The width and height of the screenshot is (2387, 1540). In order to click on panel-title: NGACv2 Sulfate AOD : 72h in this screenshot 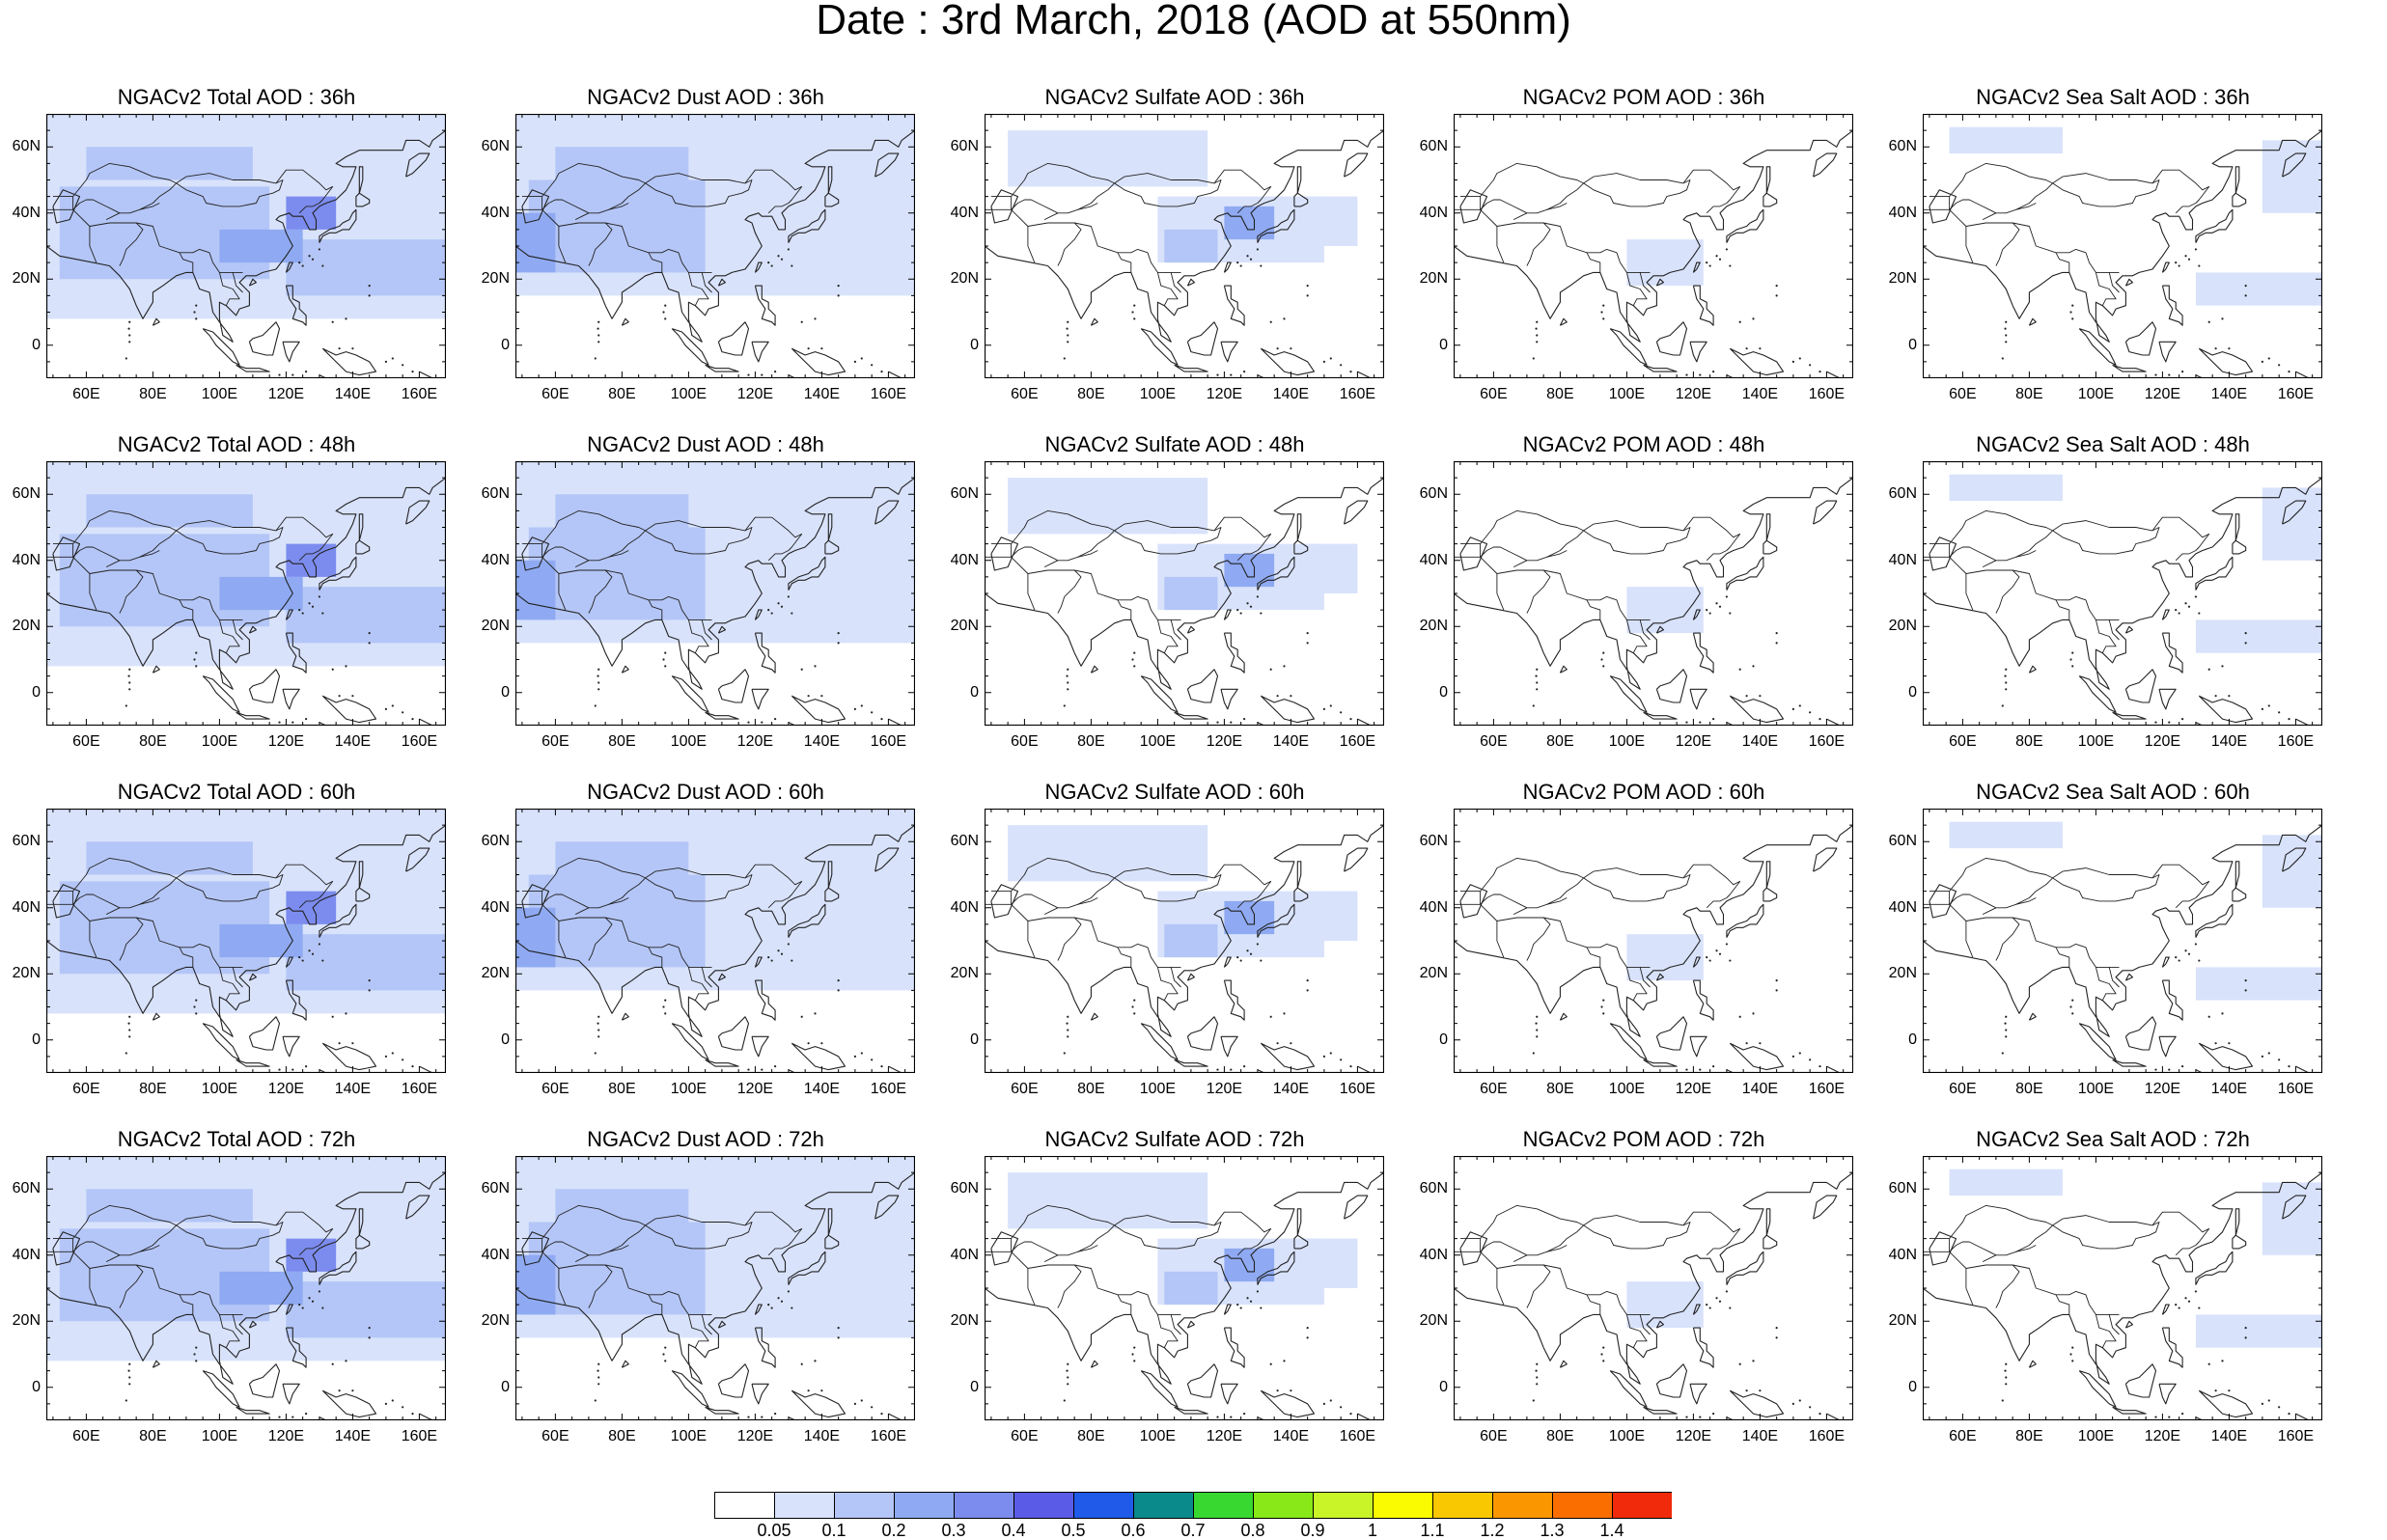, I will do `click(1174, 1139)`.